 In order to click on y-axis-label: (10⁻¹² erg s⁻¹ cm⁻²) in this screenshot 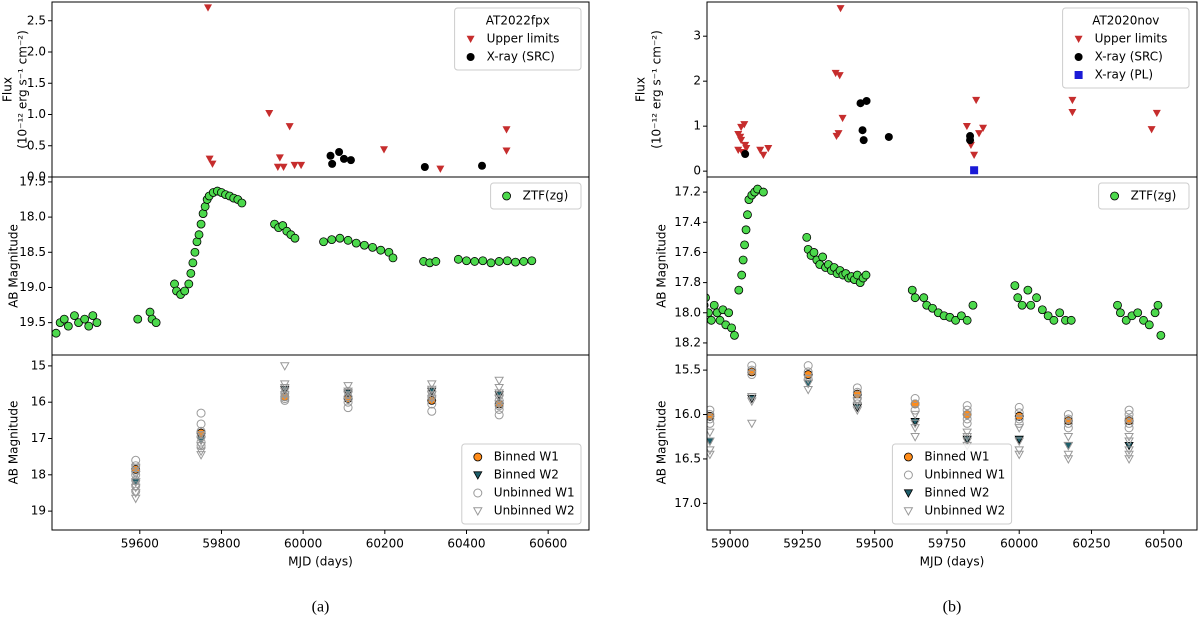, I will do `click(657, 89)`.